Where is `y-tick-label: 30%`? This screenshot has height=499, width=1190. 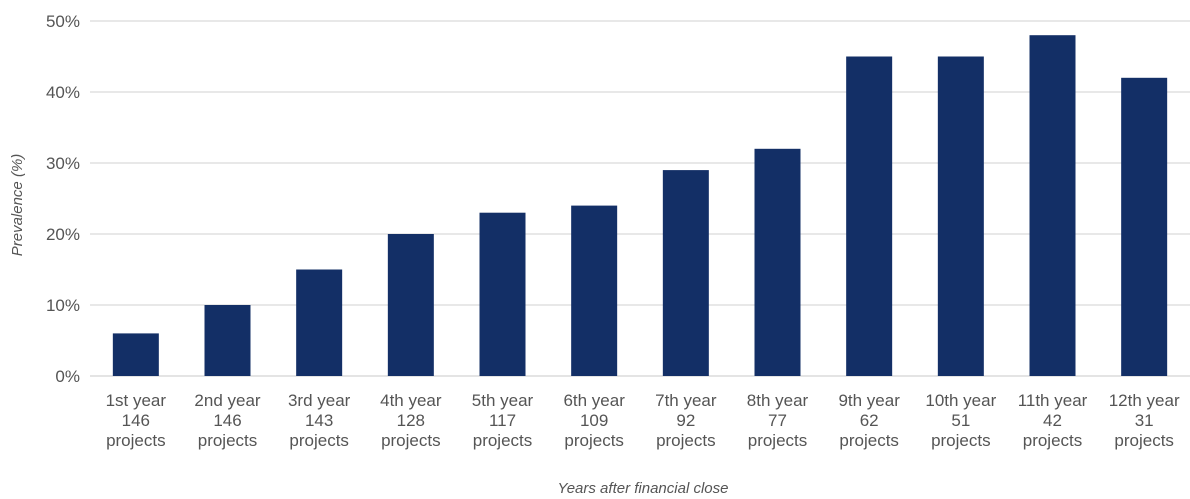 y-tick-label: 30% is located at coordinates (63, 163).